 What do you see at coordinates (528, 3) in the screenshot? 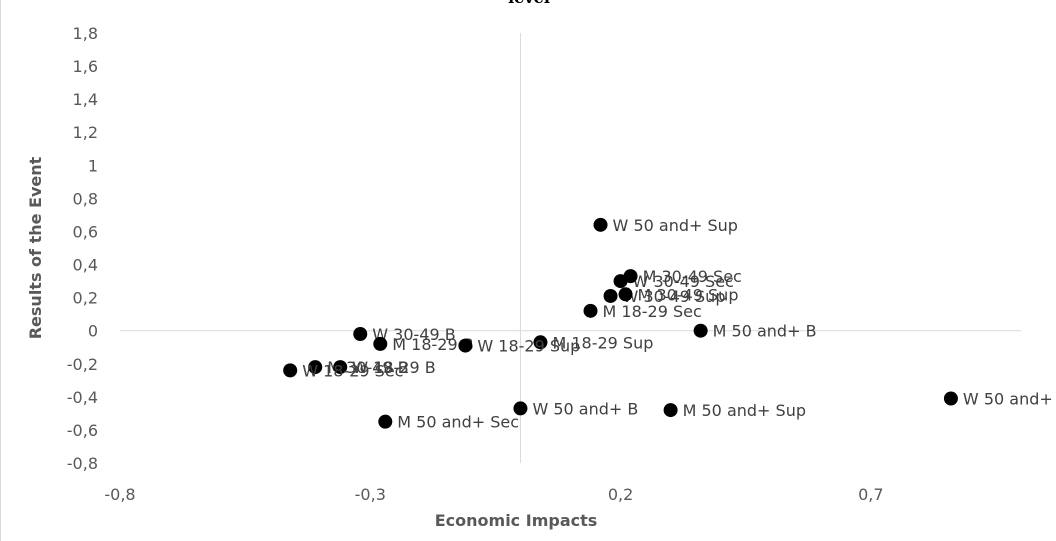
I see `chart-title: level` at bounding box center [528, 3].